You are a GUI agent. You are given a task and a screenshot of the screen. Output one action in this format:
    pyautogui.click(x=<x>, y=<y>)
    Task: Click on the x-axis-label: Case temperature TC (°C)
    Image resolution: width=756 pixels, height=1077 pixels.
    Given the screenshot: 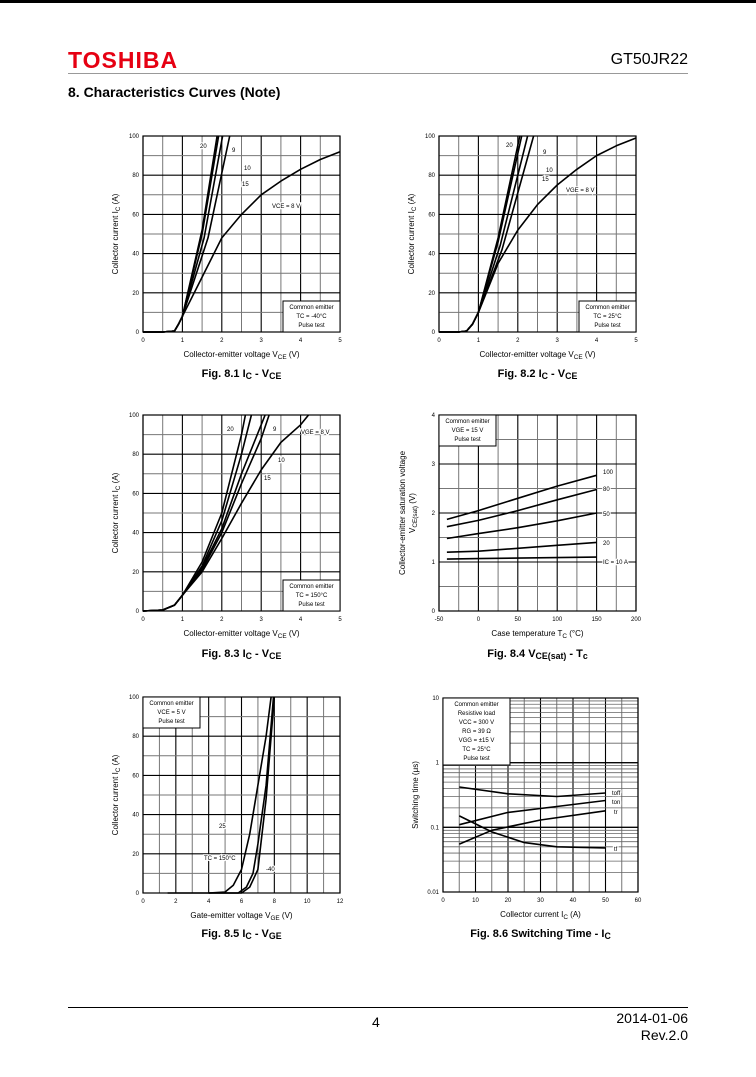 What is the action you would take?
    pyautogui.click(x=537, y=634)
    